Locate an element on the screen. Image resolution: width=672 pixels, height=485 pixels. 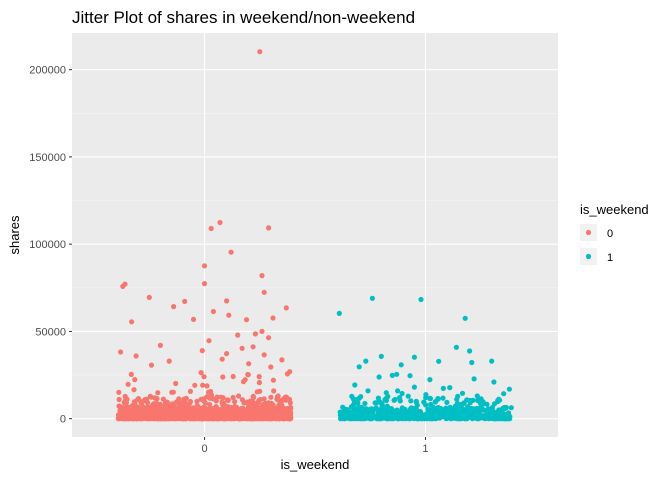
y-tick-label: 100000 is located at coordinates (47, 245).